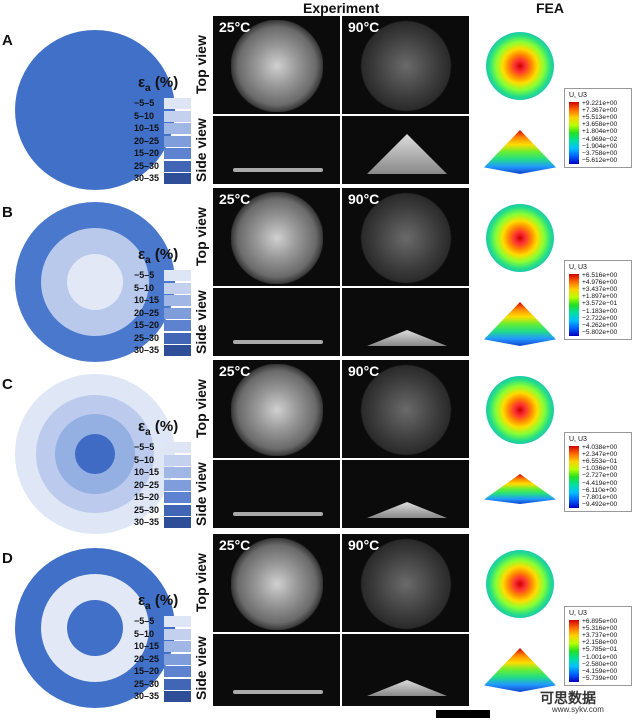  Describe the element at coordinates (600, 462) in the screenshot. I see `colorbar-value: +6.553e−01` at that location.